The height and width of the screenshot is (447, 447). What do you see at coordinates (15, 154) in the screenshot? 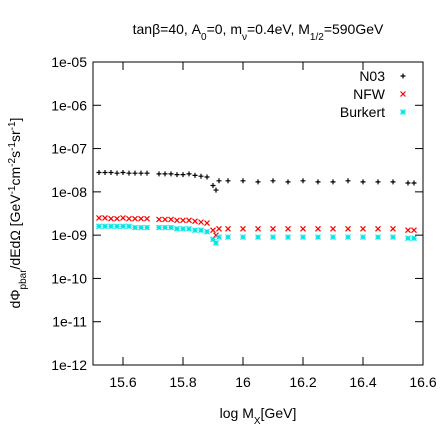
I see `y-axis-label-part: s` at bounding box center [15, 154].